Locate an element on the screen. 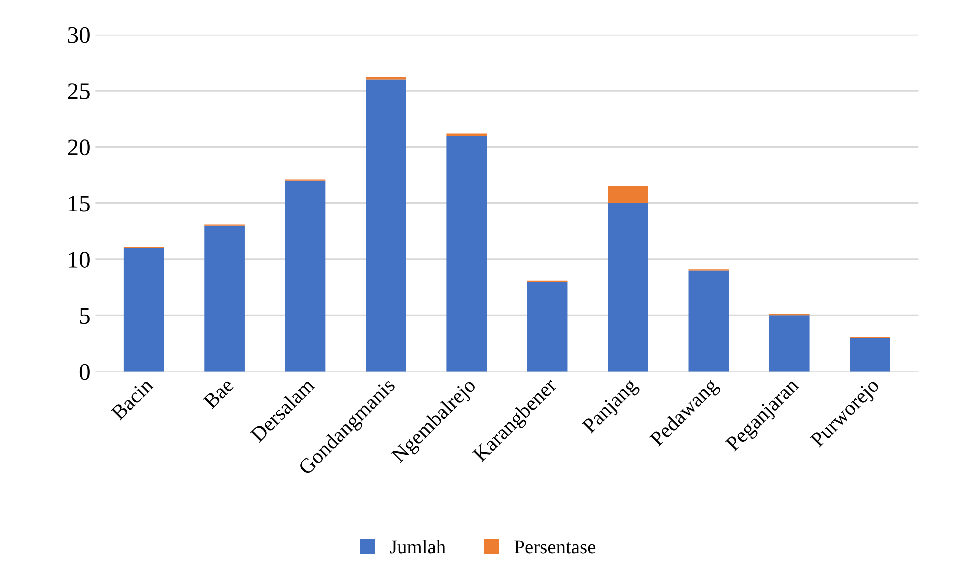 The width and height of the screenshot is (957, 581). legend-label: Jumlah is located at coordinates (418, 547).